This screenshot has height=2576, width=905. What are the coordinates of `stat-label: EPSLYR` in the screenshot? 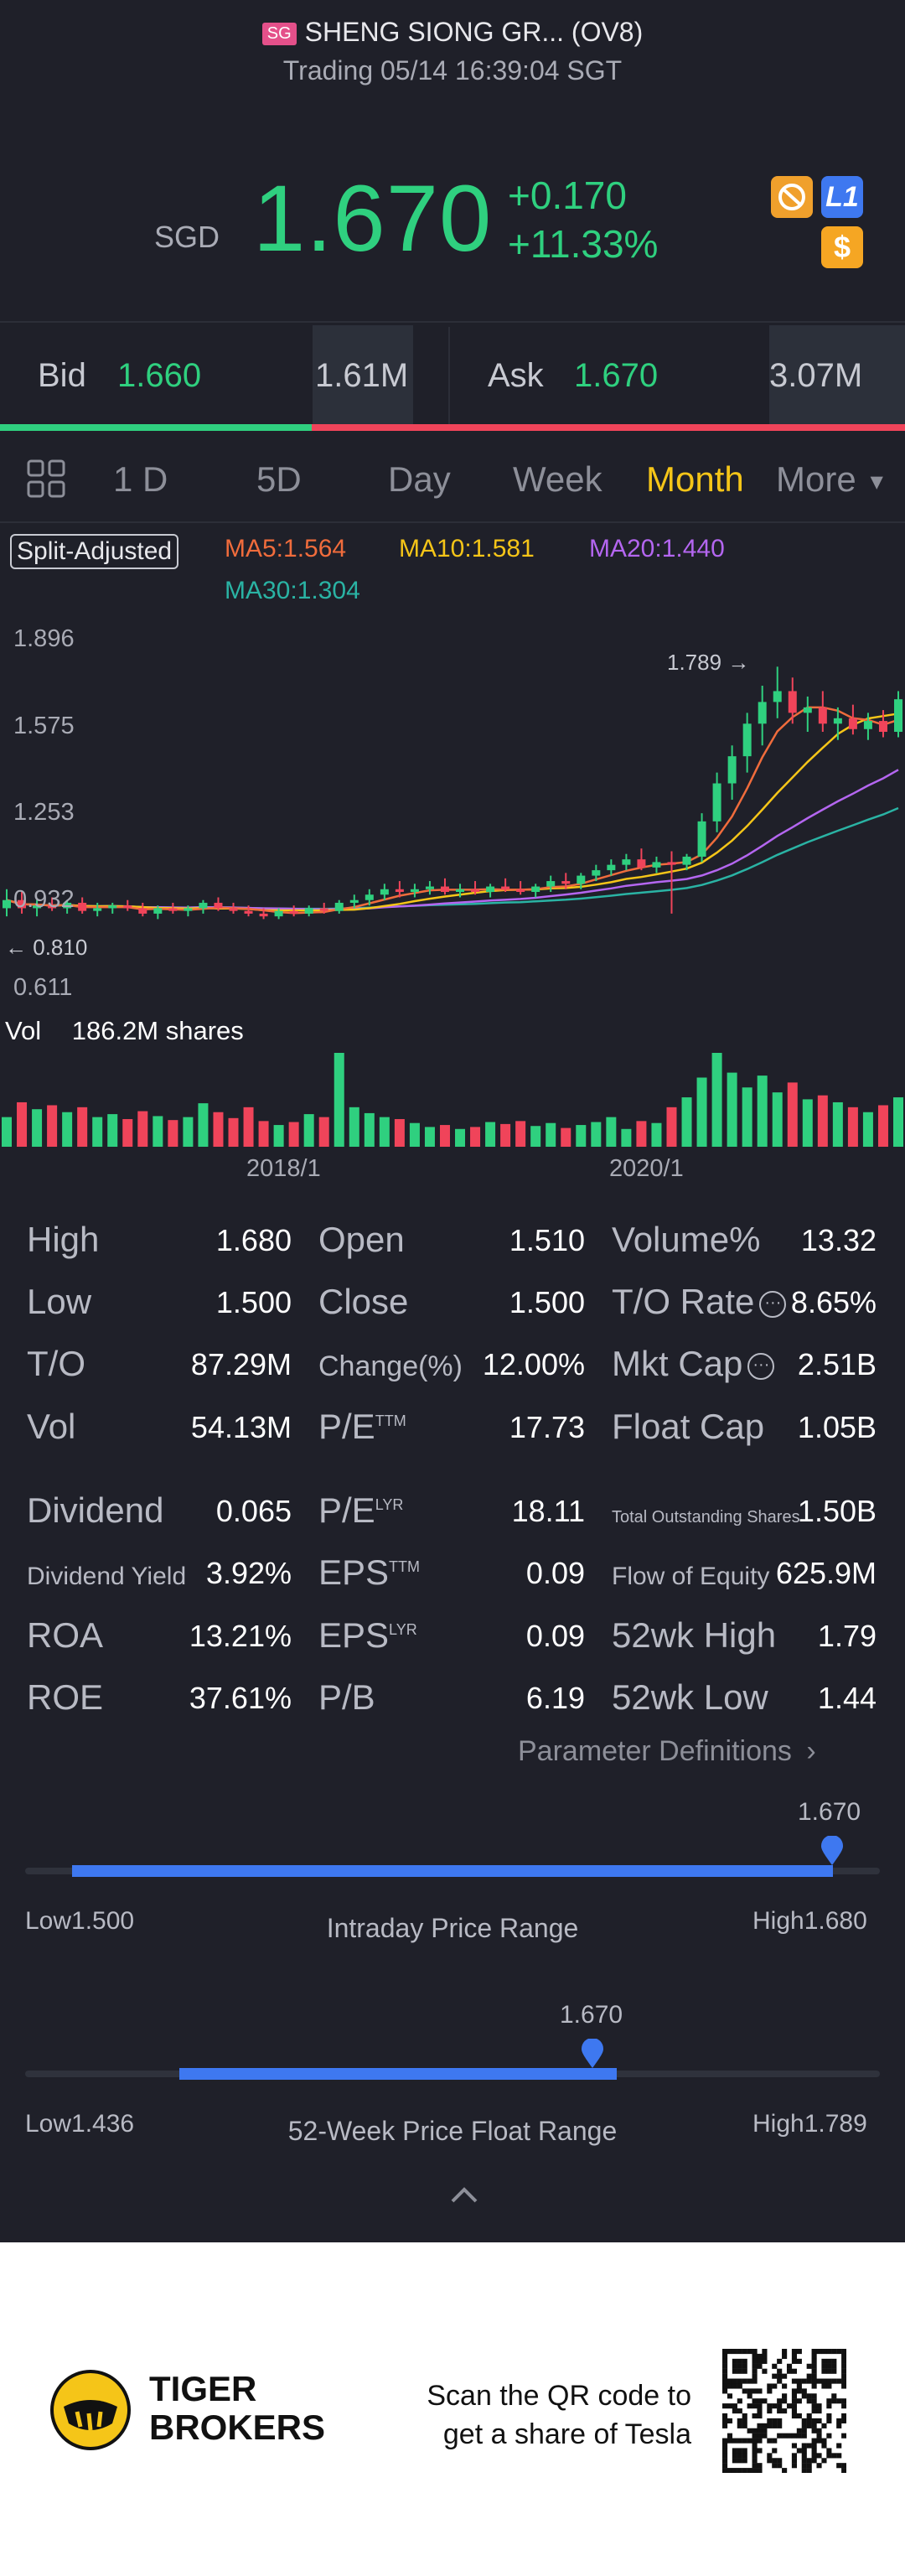 It's located at (367, 1635).